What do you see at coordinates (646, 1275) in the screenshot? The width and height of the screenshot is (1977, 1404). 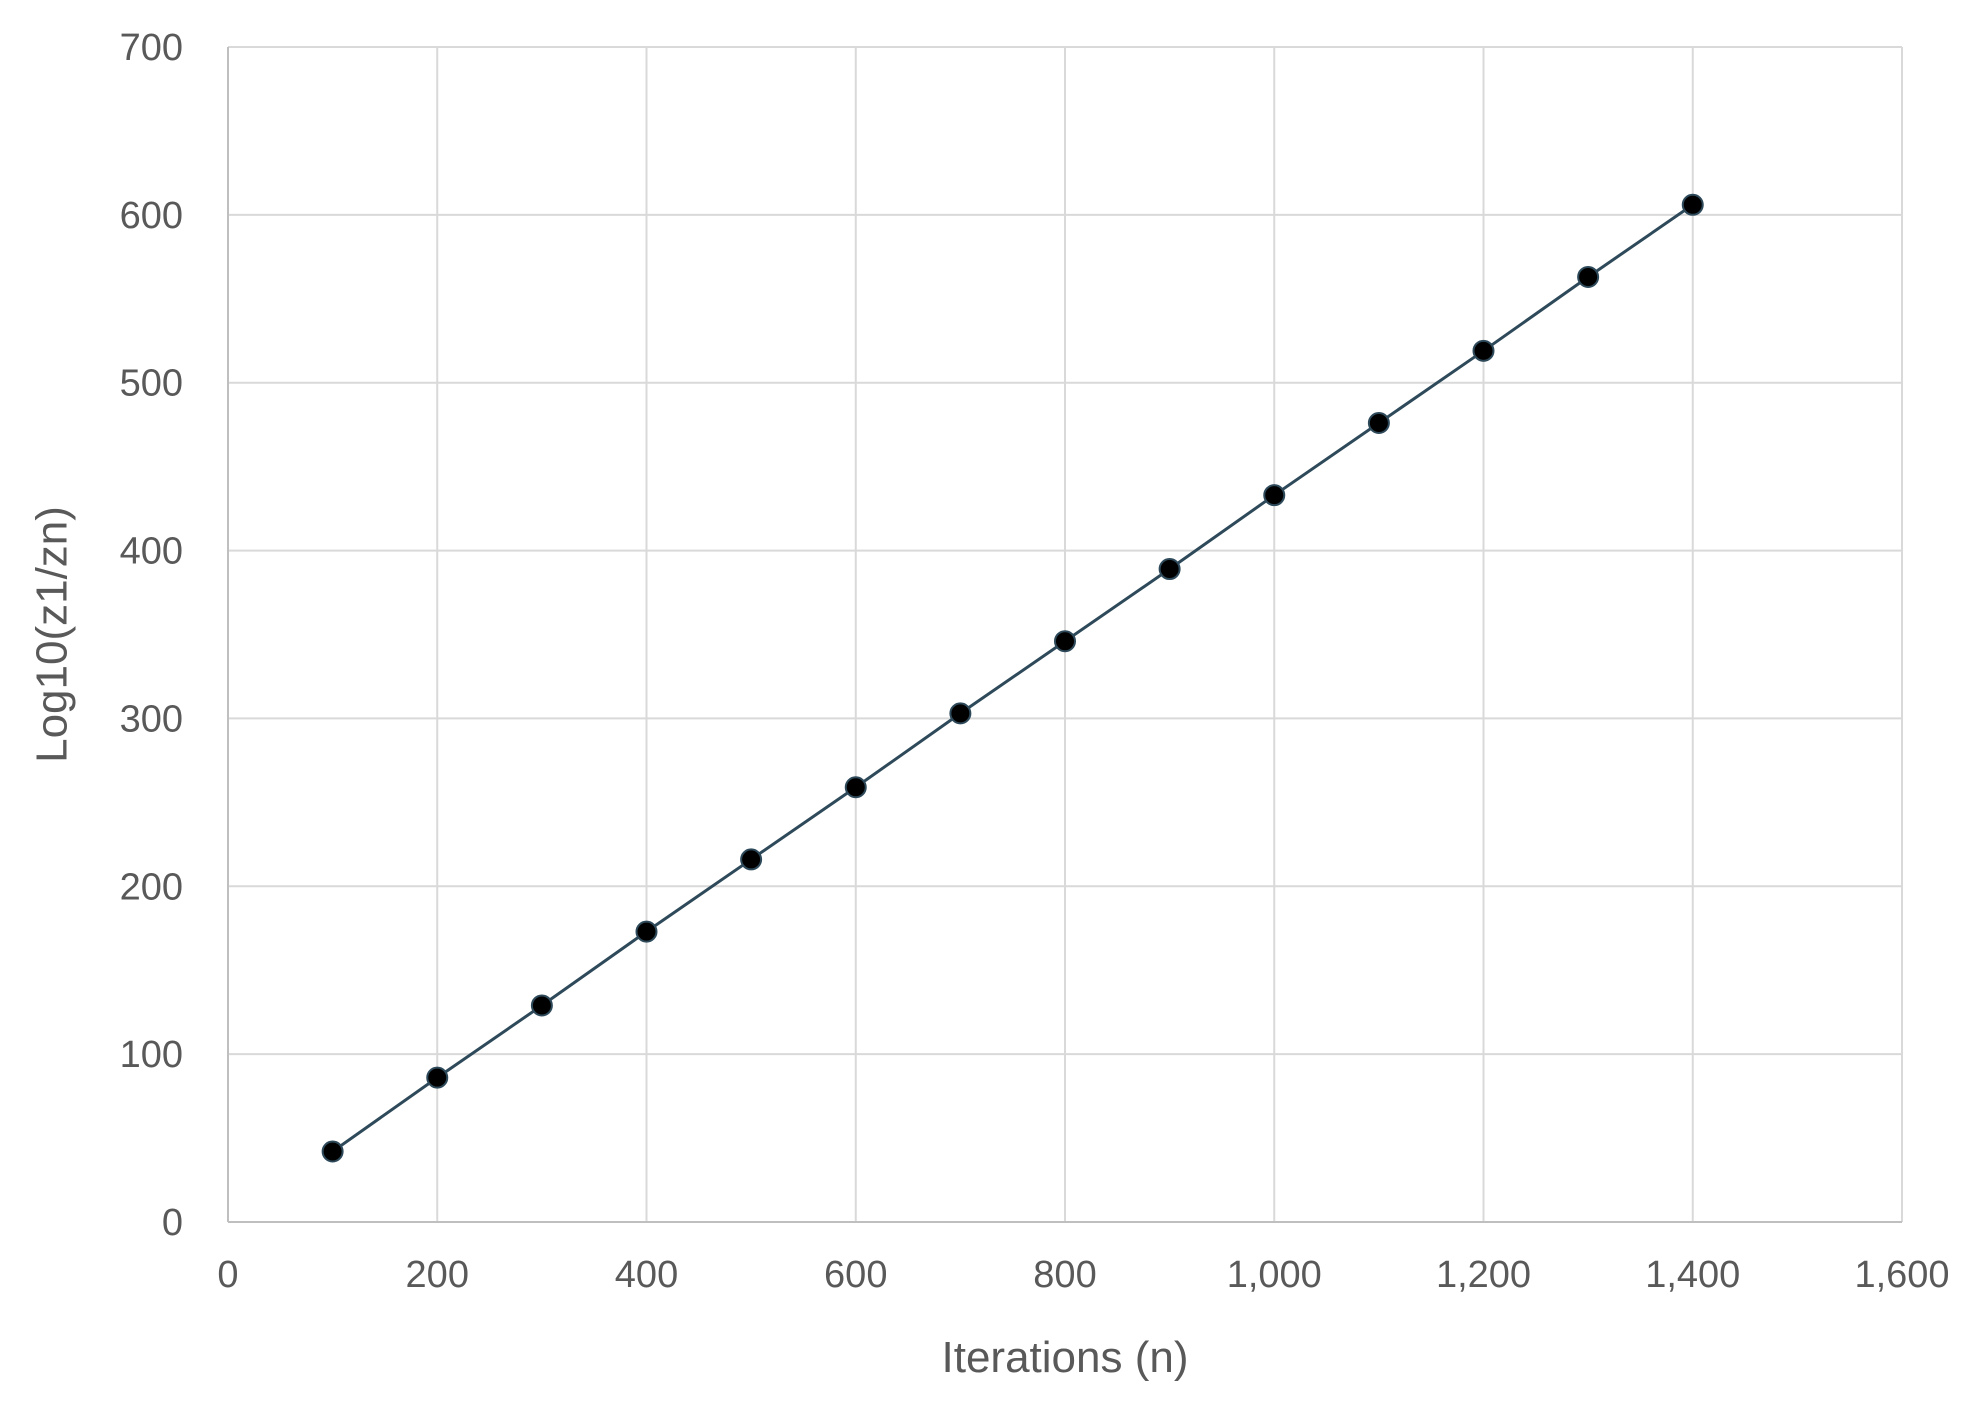 I see `x-tick-label: 400` at bounding box center [646, 1275].